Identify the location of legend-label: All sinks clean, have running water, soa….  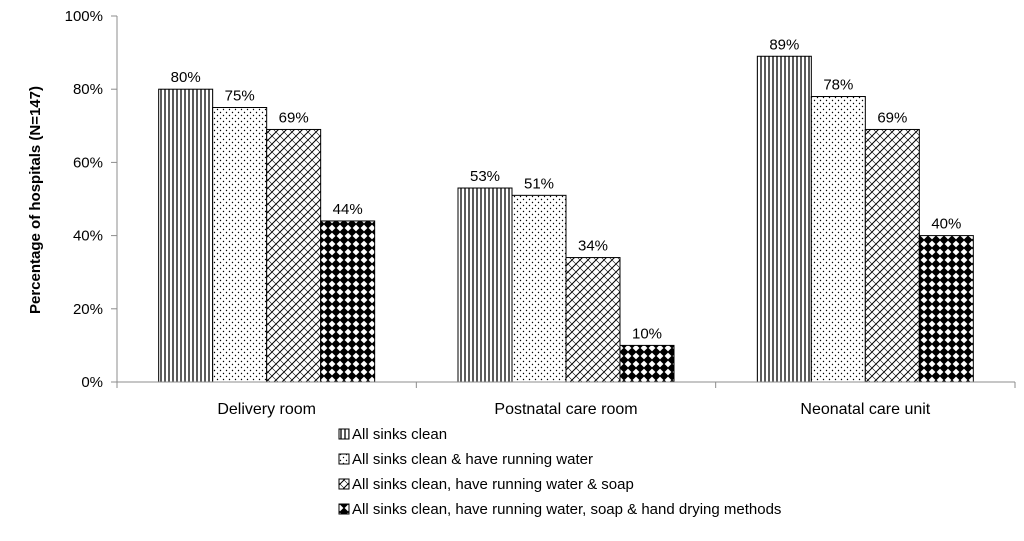
(566, 509).